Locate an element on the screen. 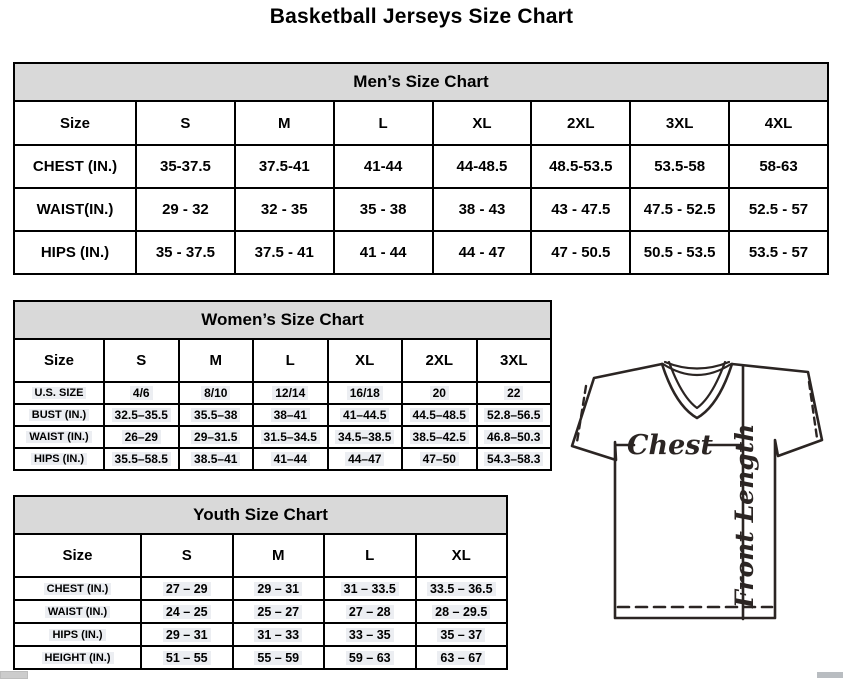 The image size is (843, 679). value-cell: 50.5 - 53.5 is located at coordinates (680, 252).